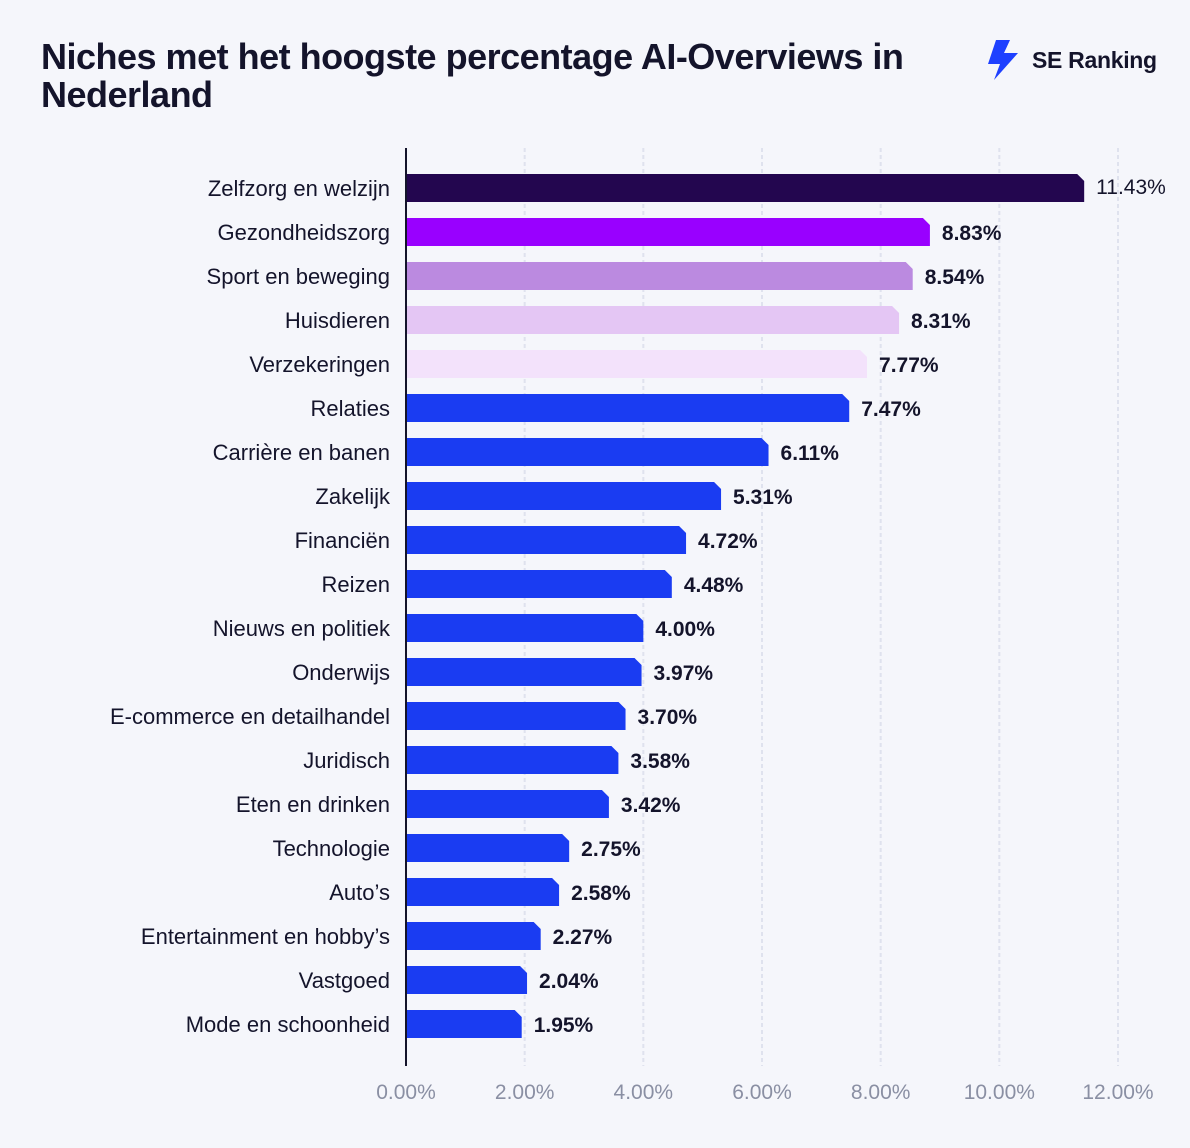 The height and width of the screenshot is (1148, 1190). What do you see at coordinates (651, 805) in the screenshot?
I see `value-label: 3.42%` at bounding box center [651, 805].